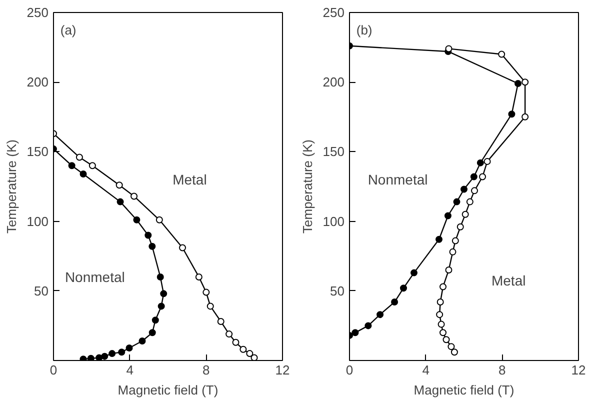 The image size is (593, 400). I want to click on annotation: (a), so click(68, 30).